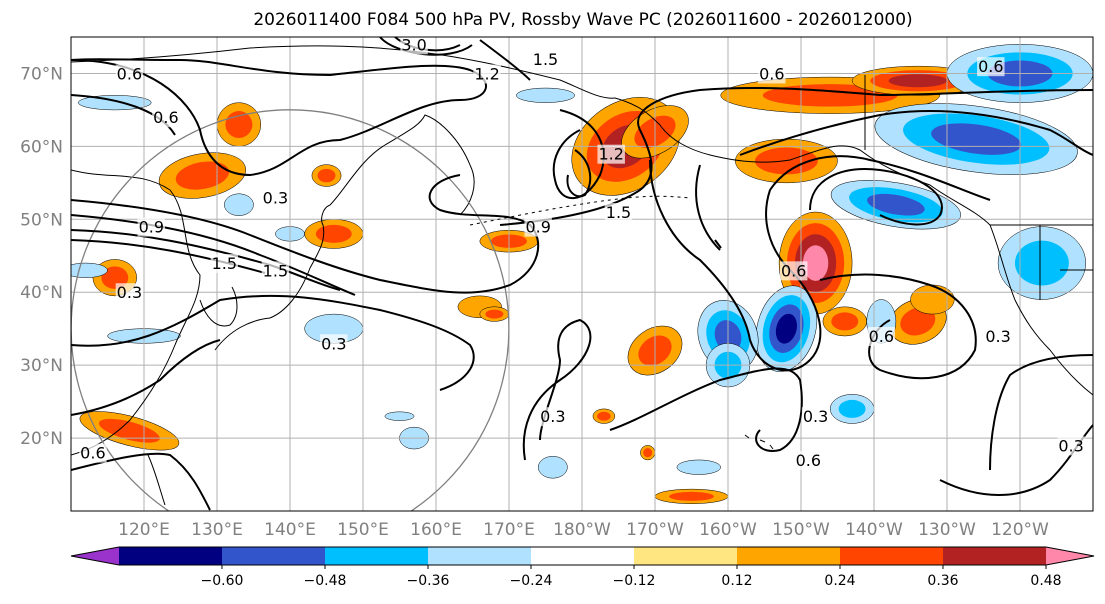 The height and width of the screenshot is (604, 1105). I want to click on contour-0.3-east, so click(898, 326).